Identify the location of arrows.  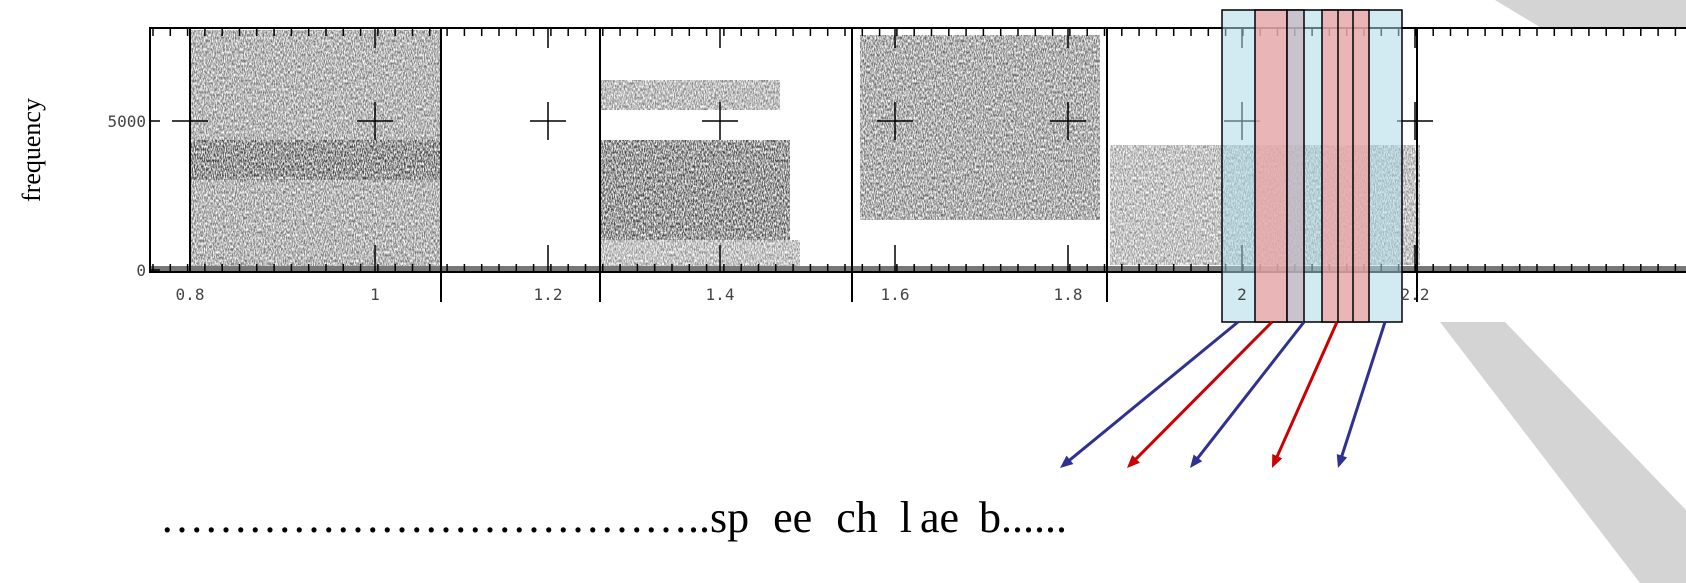
(1223, 394).